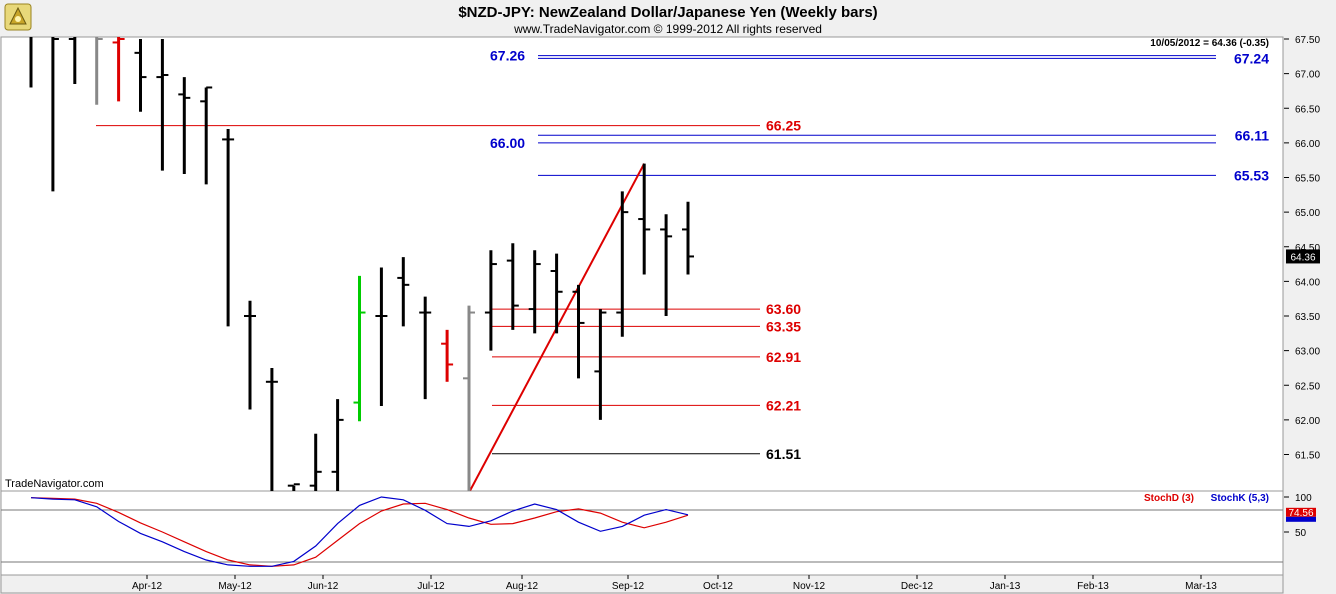  I want to click on price-tick-label: 63.00, so click(1307, 352).